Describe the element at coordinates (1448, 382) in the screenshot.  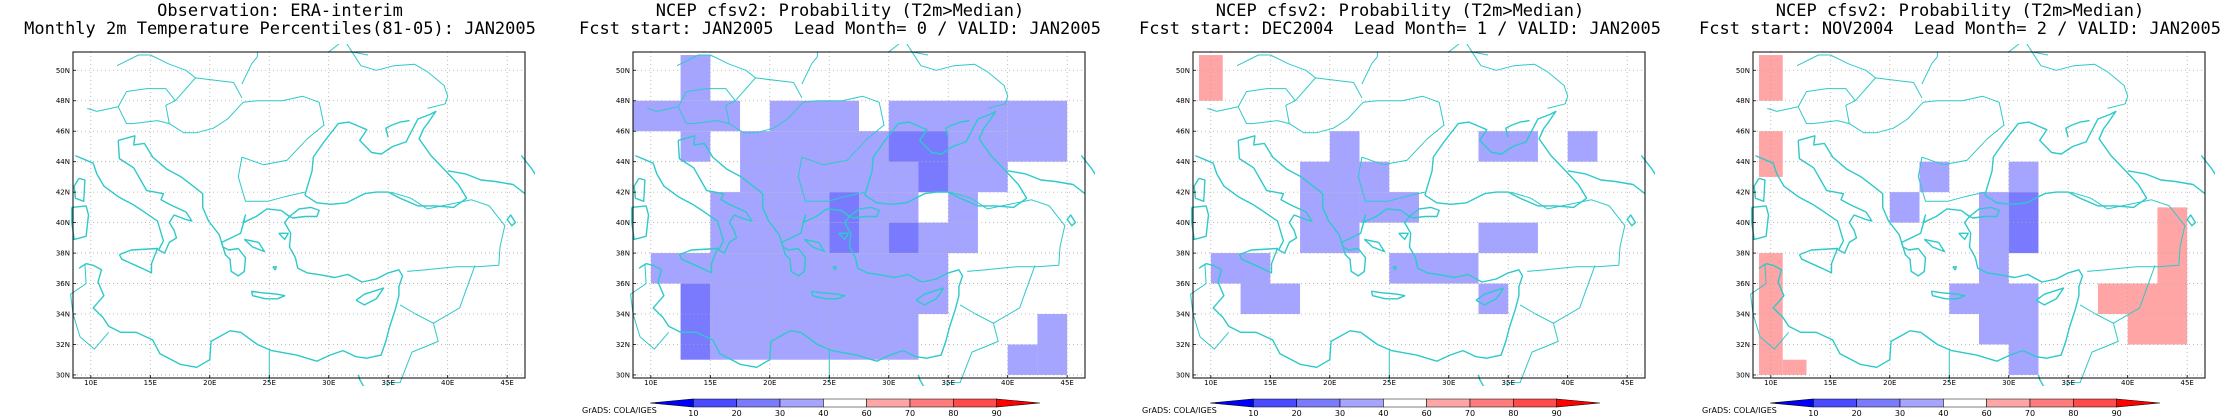
I see `lon-tick-label: 30E` at that location.